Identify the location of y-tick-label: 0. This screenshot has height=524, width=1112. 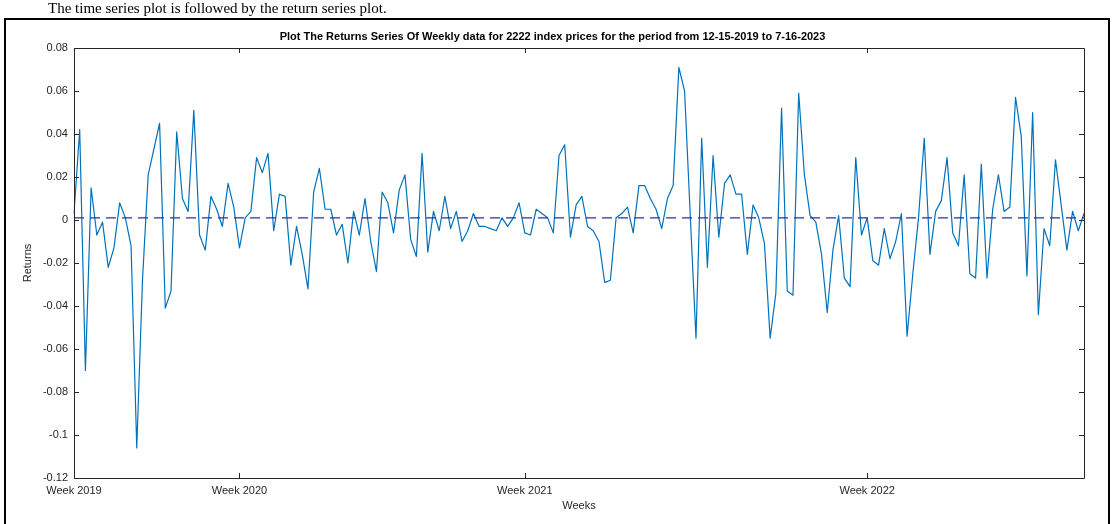
(64, 219).